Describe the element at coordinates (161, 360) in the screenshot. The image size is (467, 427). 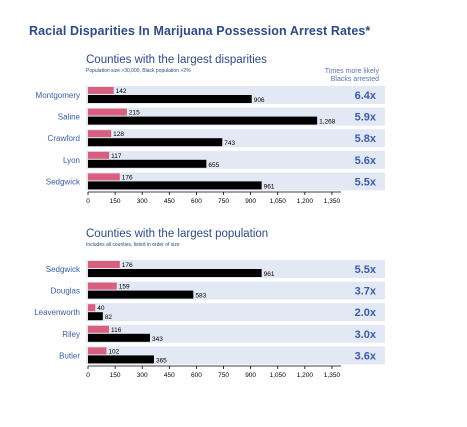
I see `p2-black-value-label: 365` at that location.